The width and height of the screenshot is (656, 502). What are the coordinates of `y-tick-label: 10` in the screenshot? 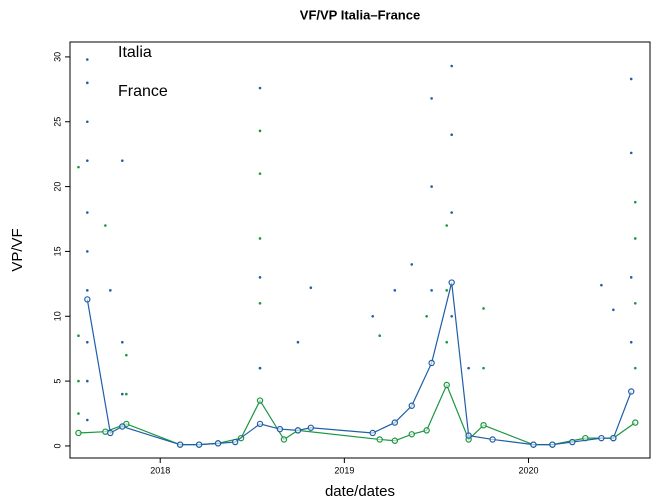 It's located at (57, 316).